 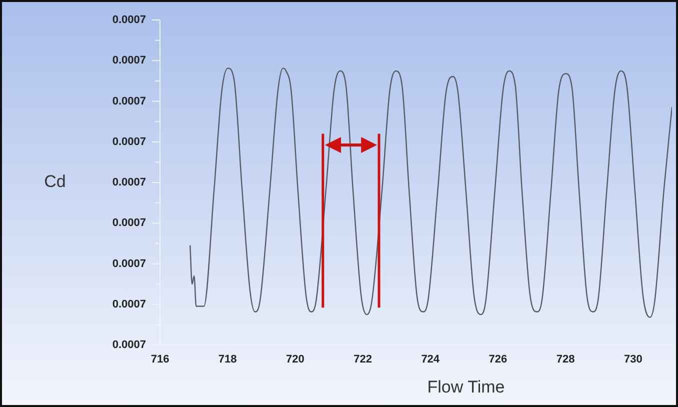 I want to click on y-axis-title: Cd, so click(x=55, y=182).